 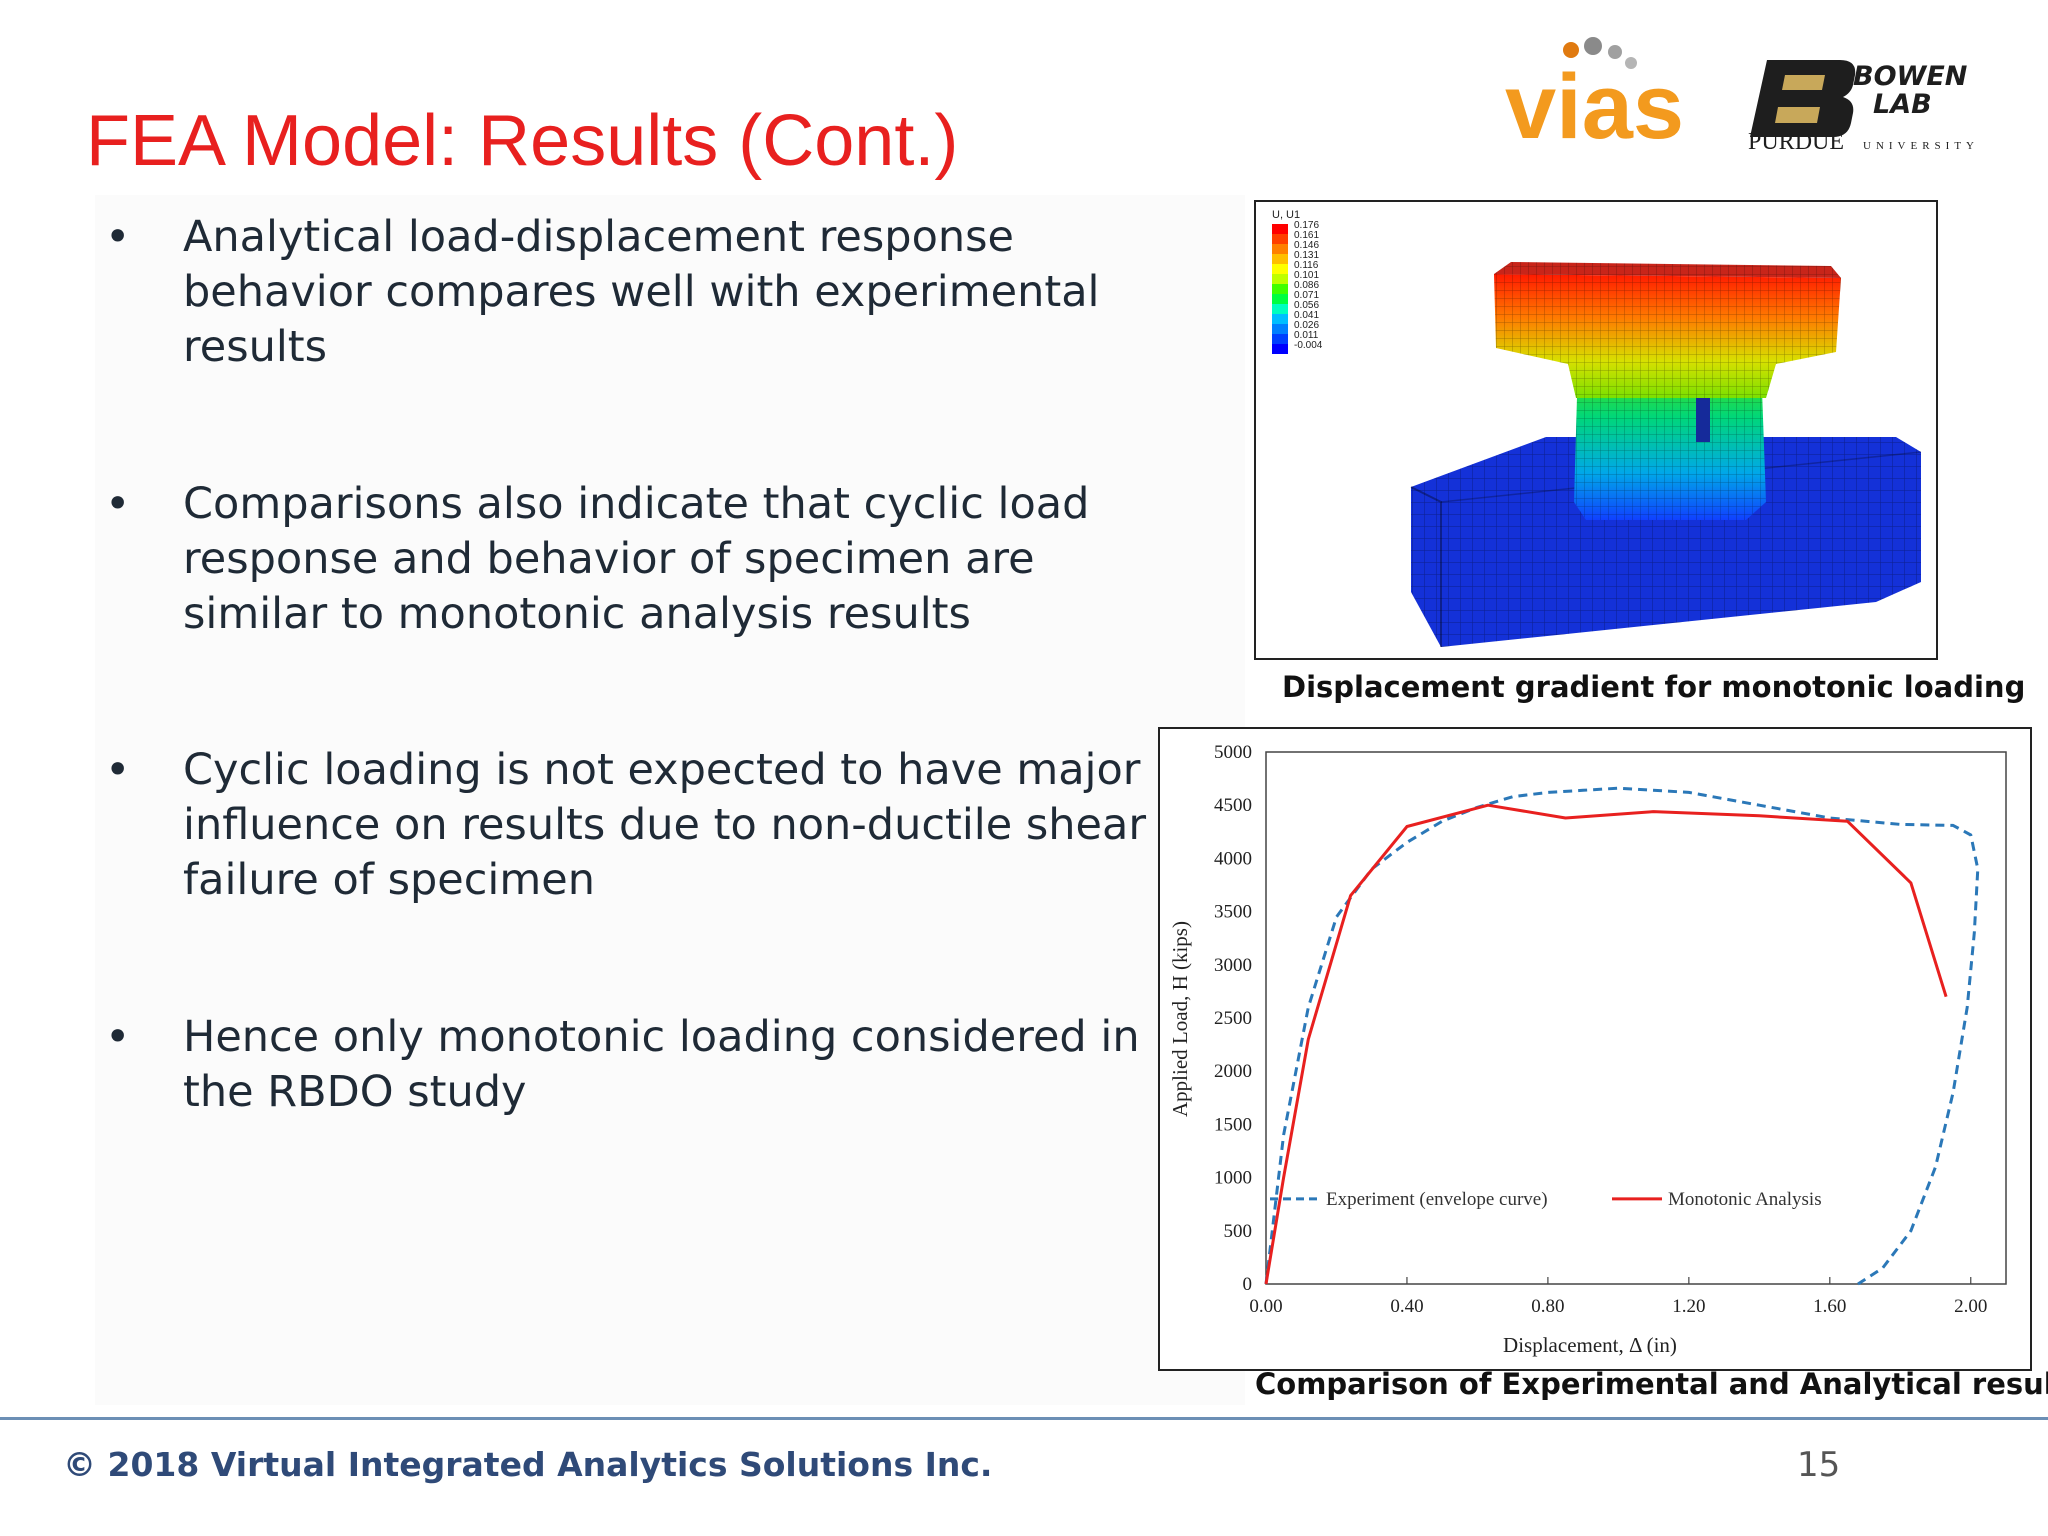 What do you see at coordinates (1618, 1297) in the screenshot?
I see `x-axis: 0.00 0.40 0.80 1.20 1.60 2.00` at bounding box center [1618, 1297].